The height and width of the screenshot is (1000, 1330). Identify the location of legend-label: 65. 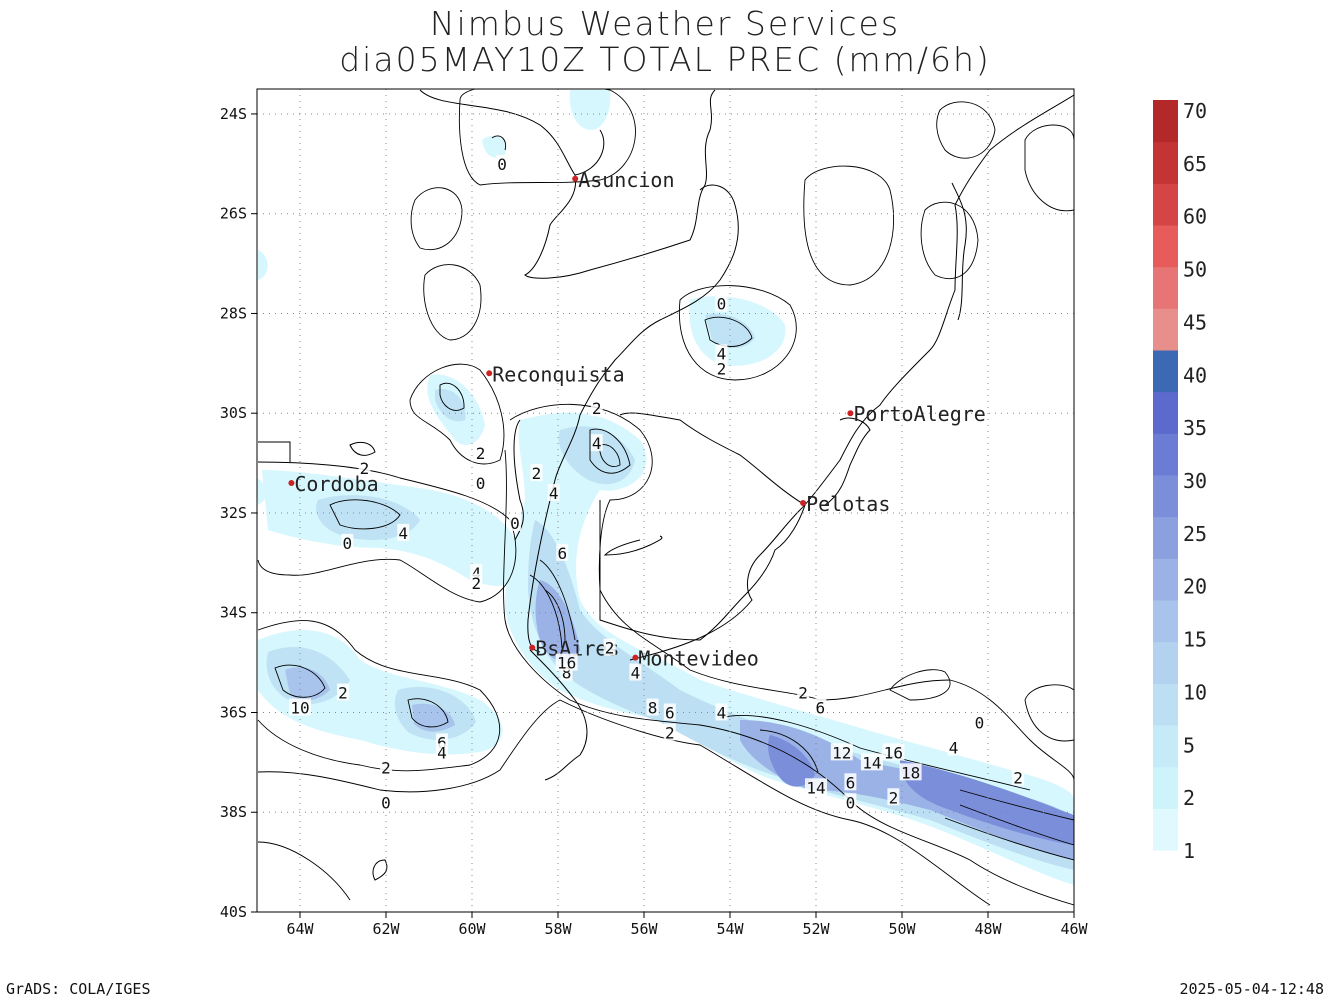
(1195, 164).